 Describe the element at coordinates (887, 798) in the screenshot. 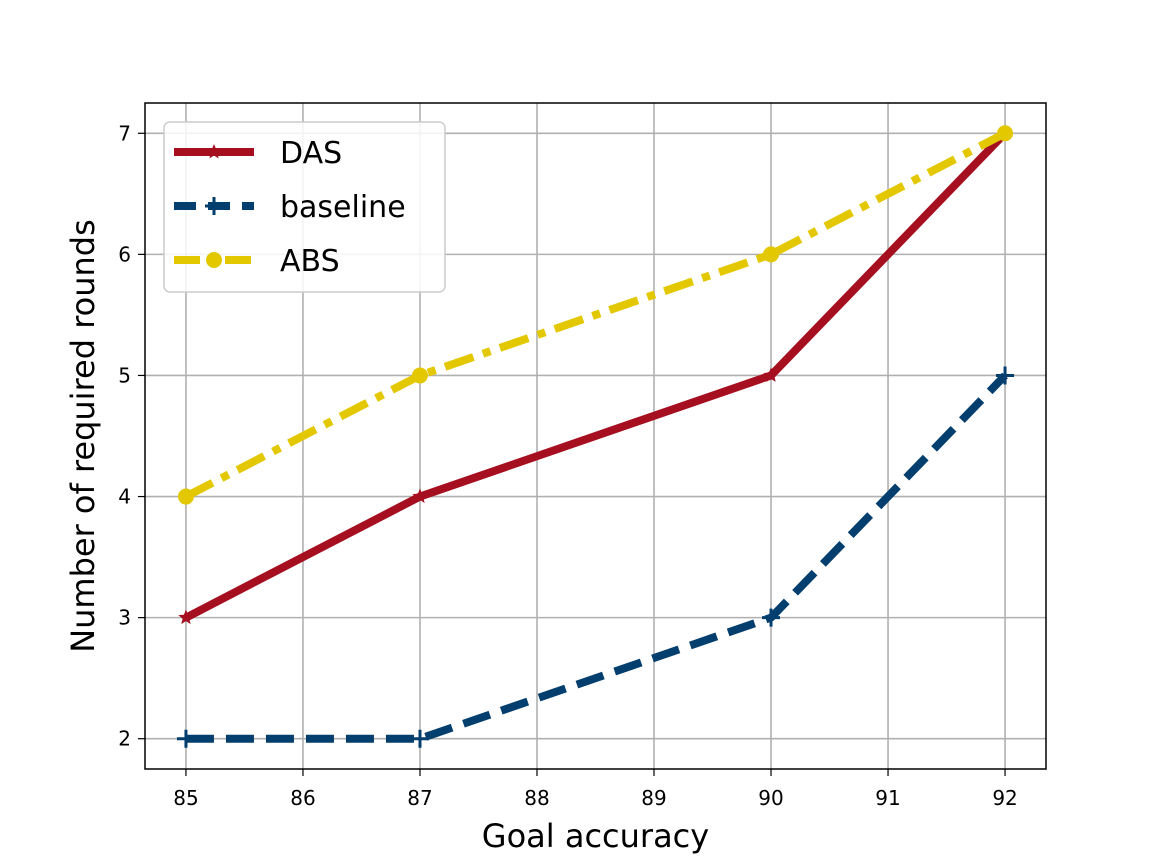

I see `x-tick-label: 91` at that location.